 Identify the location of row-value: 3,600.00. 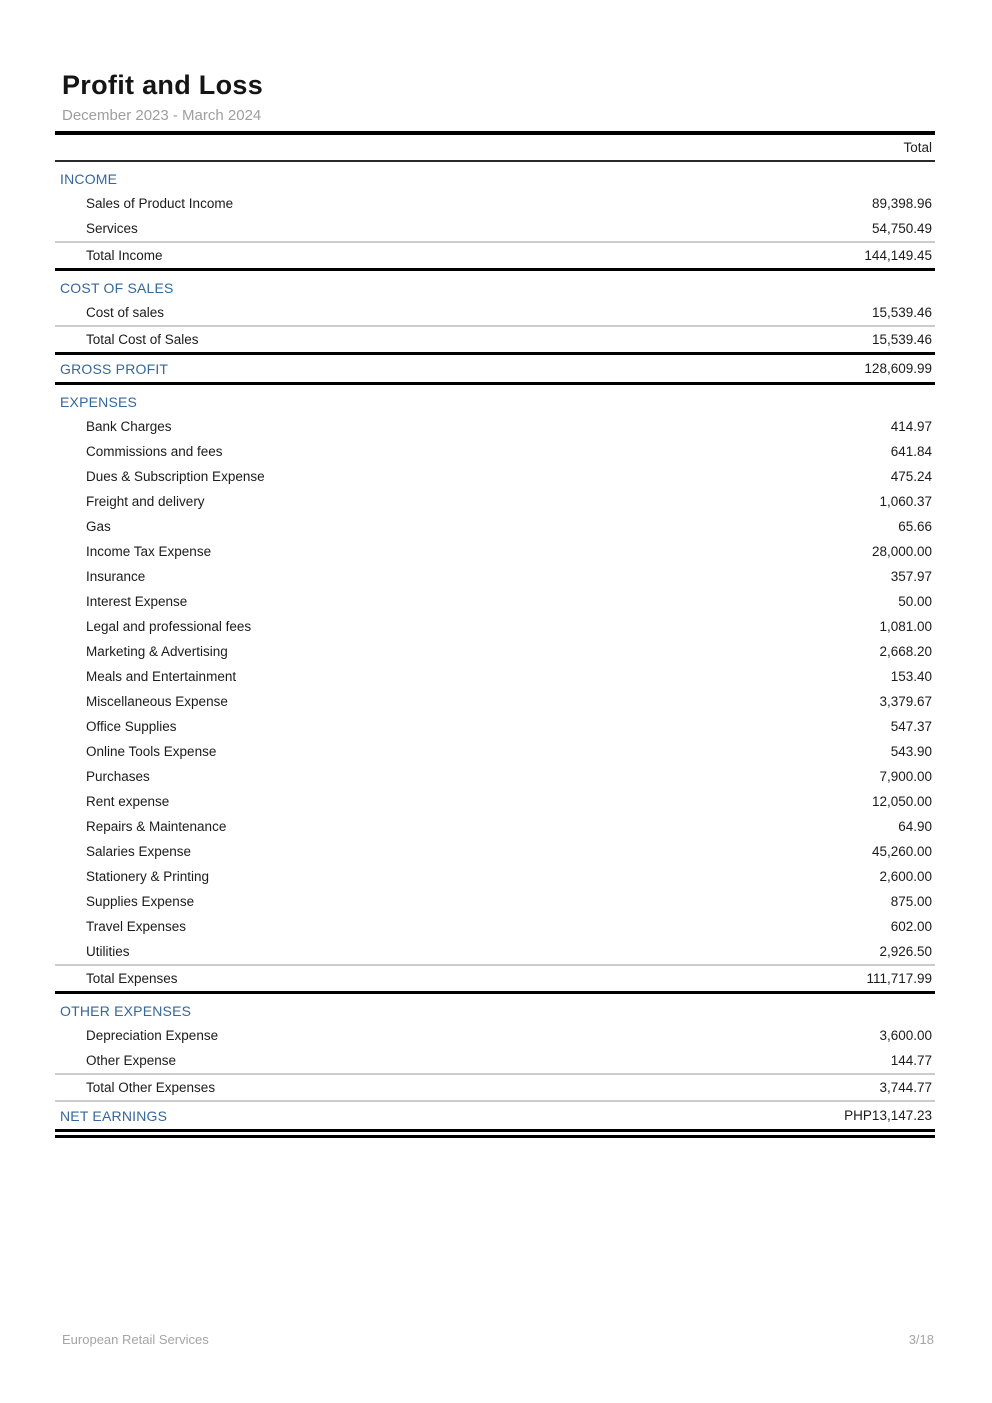
(905, 1035).